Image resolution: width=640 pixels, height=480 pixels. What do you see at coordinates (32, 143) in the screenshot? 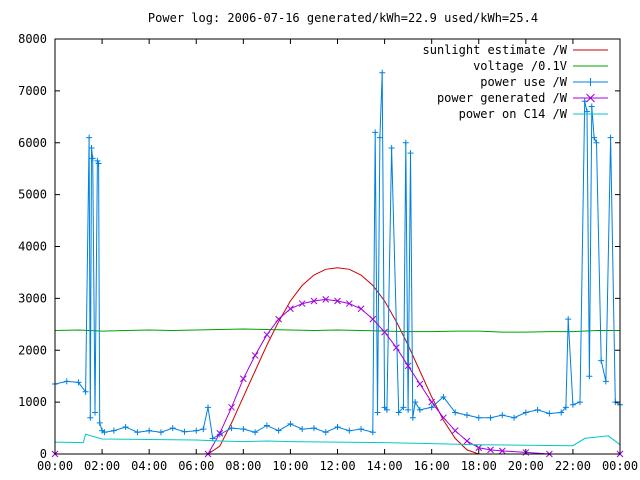
I see `y-tick-label: 6000` at bounding box center [32, 143].